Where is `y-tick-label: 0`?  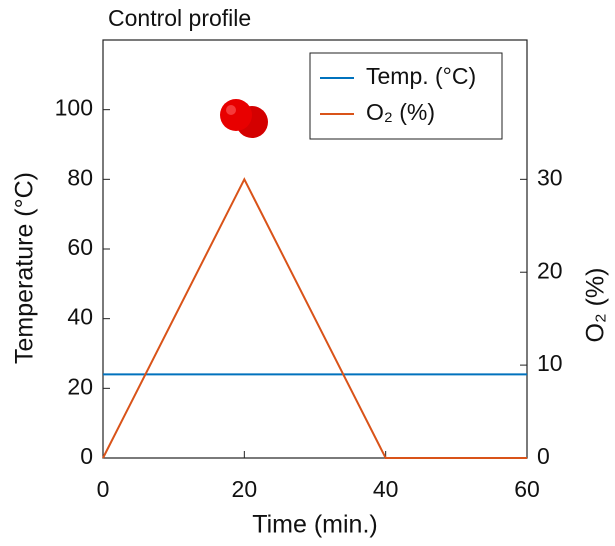 y-tick-label: 0 is located at coordinates (86, 456).